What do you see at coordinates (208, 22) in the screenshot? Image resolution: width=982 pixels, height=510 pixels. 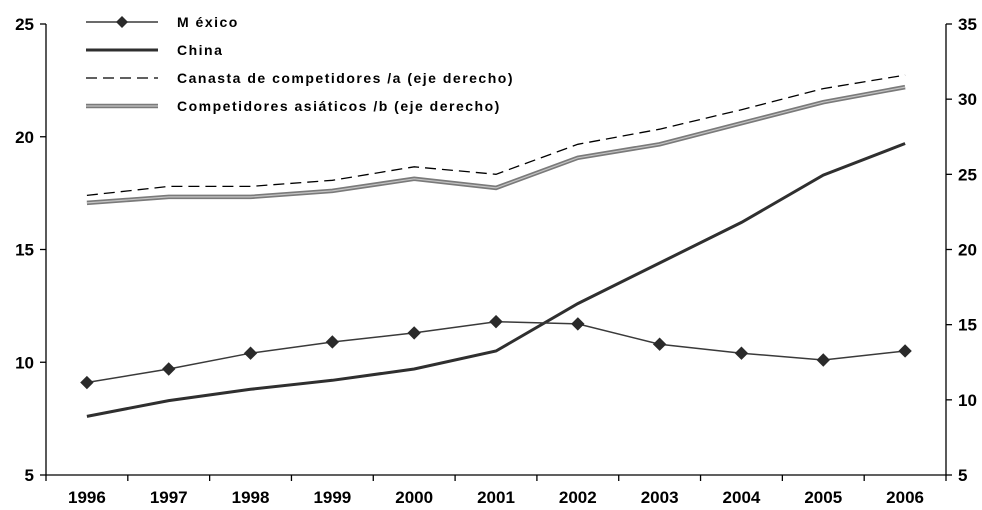 I see `legend-0-label: M éxico` at bounding box center [208, 22].